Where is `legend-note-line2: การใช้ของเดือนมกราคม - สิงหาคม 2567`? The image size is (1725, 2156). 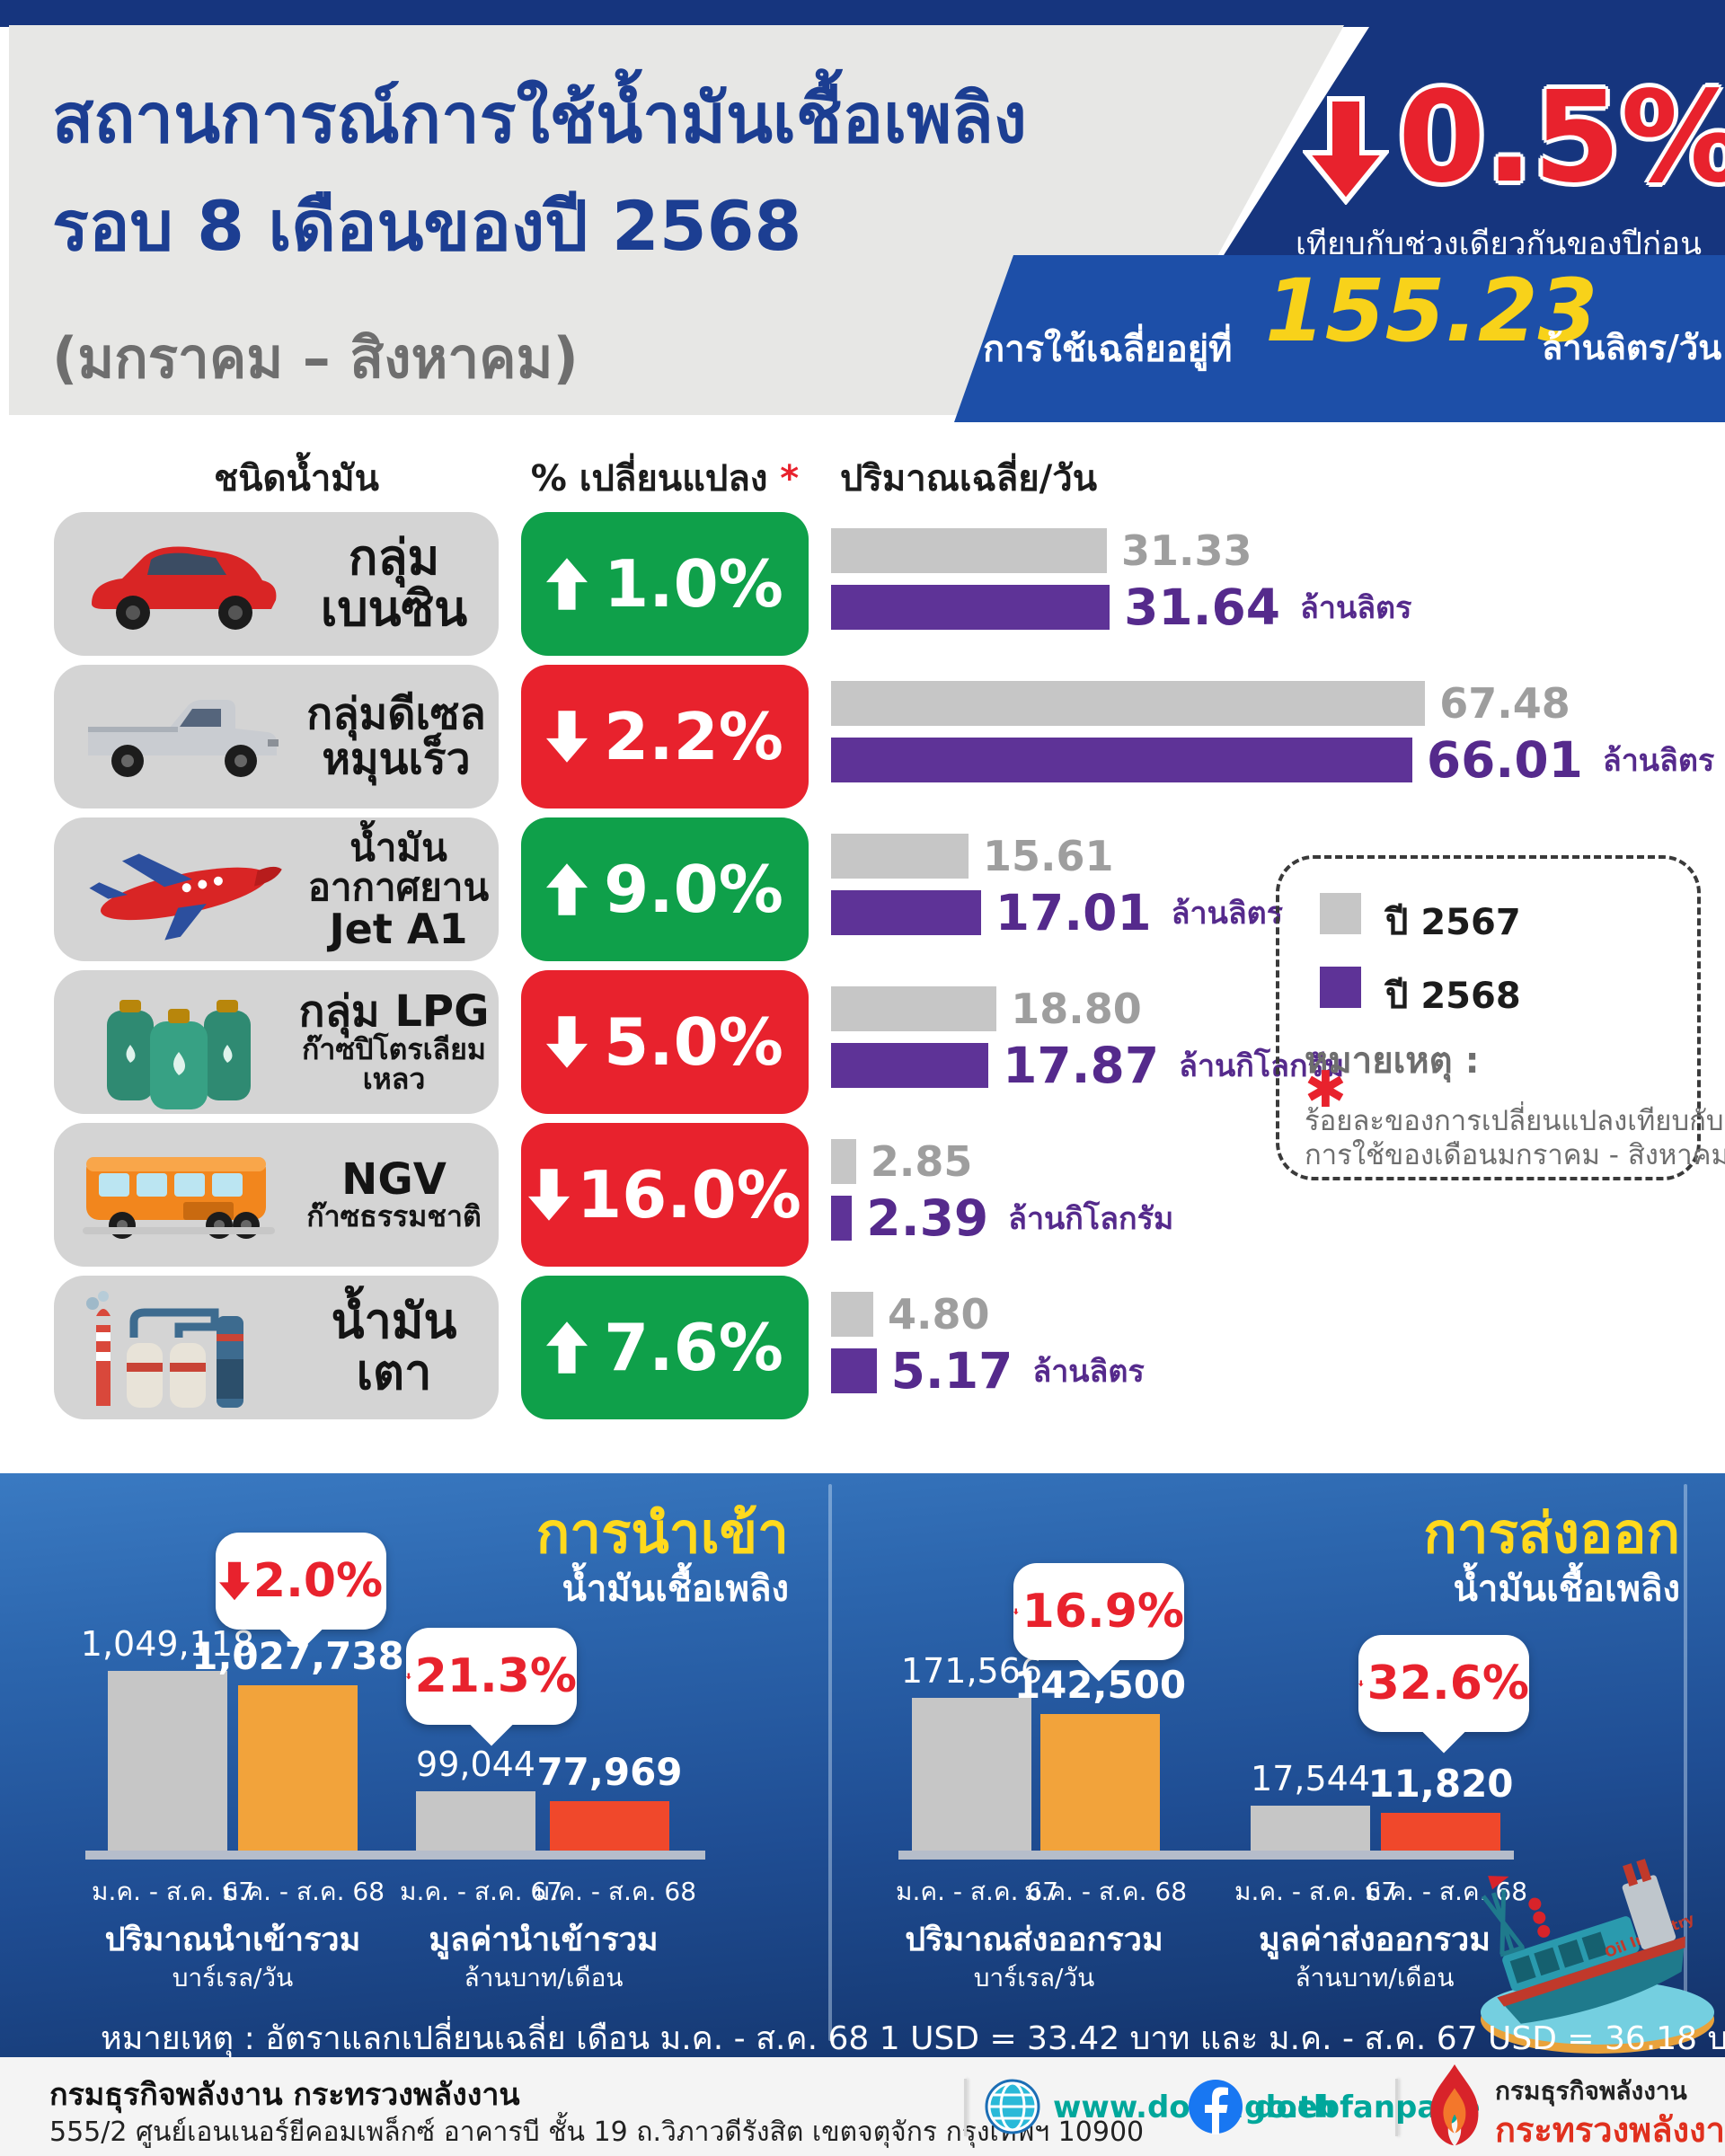
legend-note-line2: การใช้ของเดือนมกราคม - สิงหาคม 2567 is located at coordinates (1515, 1155).